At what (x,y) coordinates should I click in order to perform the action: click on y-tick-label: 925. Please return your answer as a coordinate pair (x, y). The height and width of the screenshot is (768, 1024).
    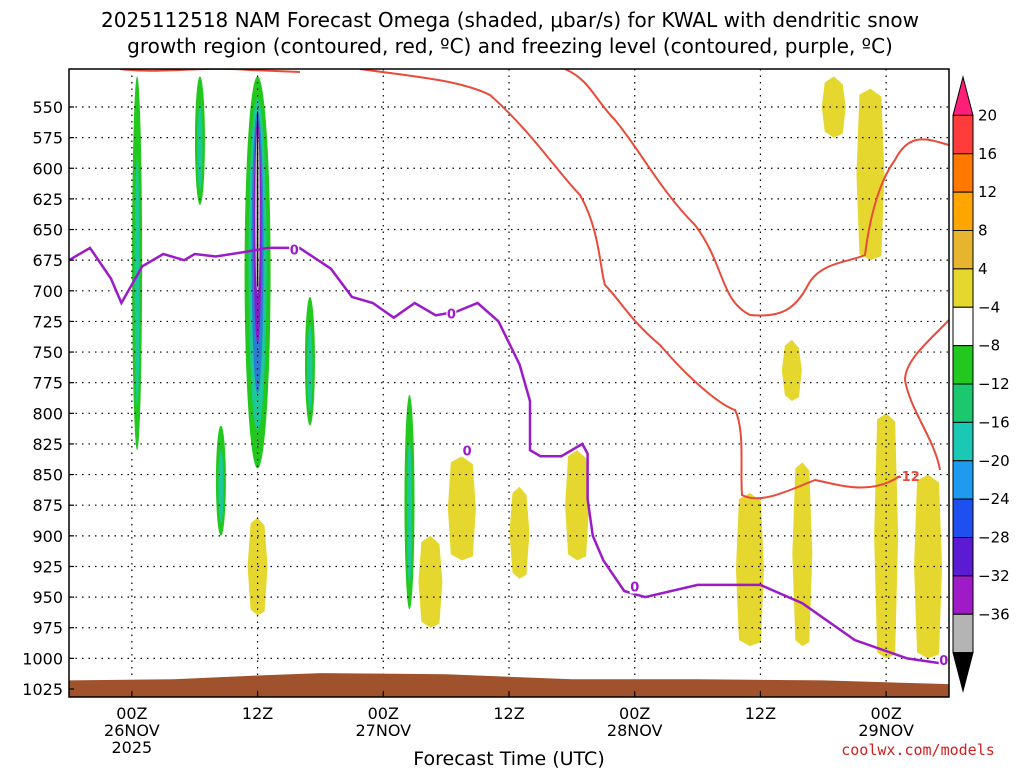
    Looking at the image, I should click on (47, 566).